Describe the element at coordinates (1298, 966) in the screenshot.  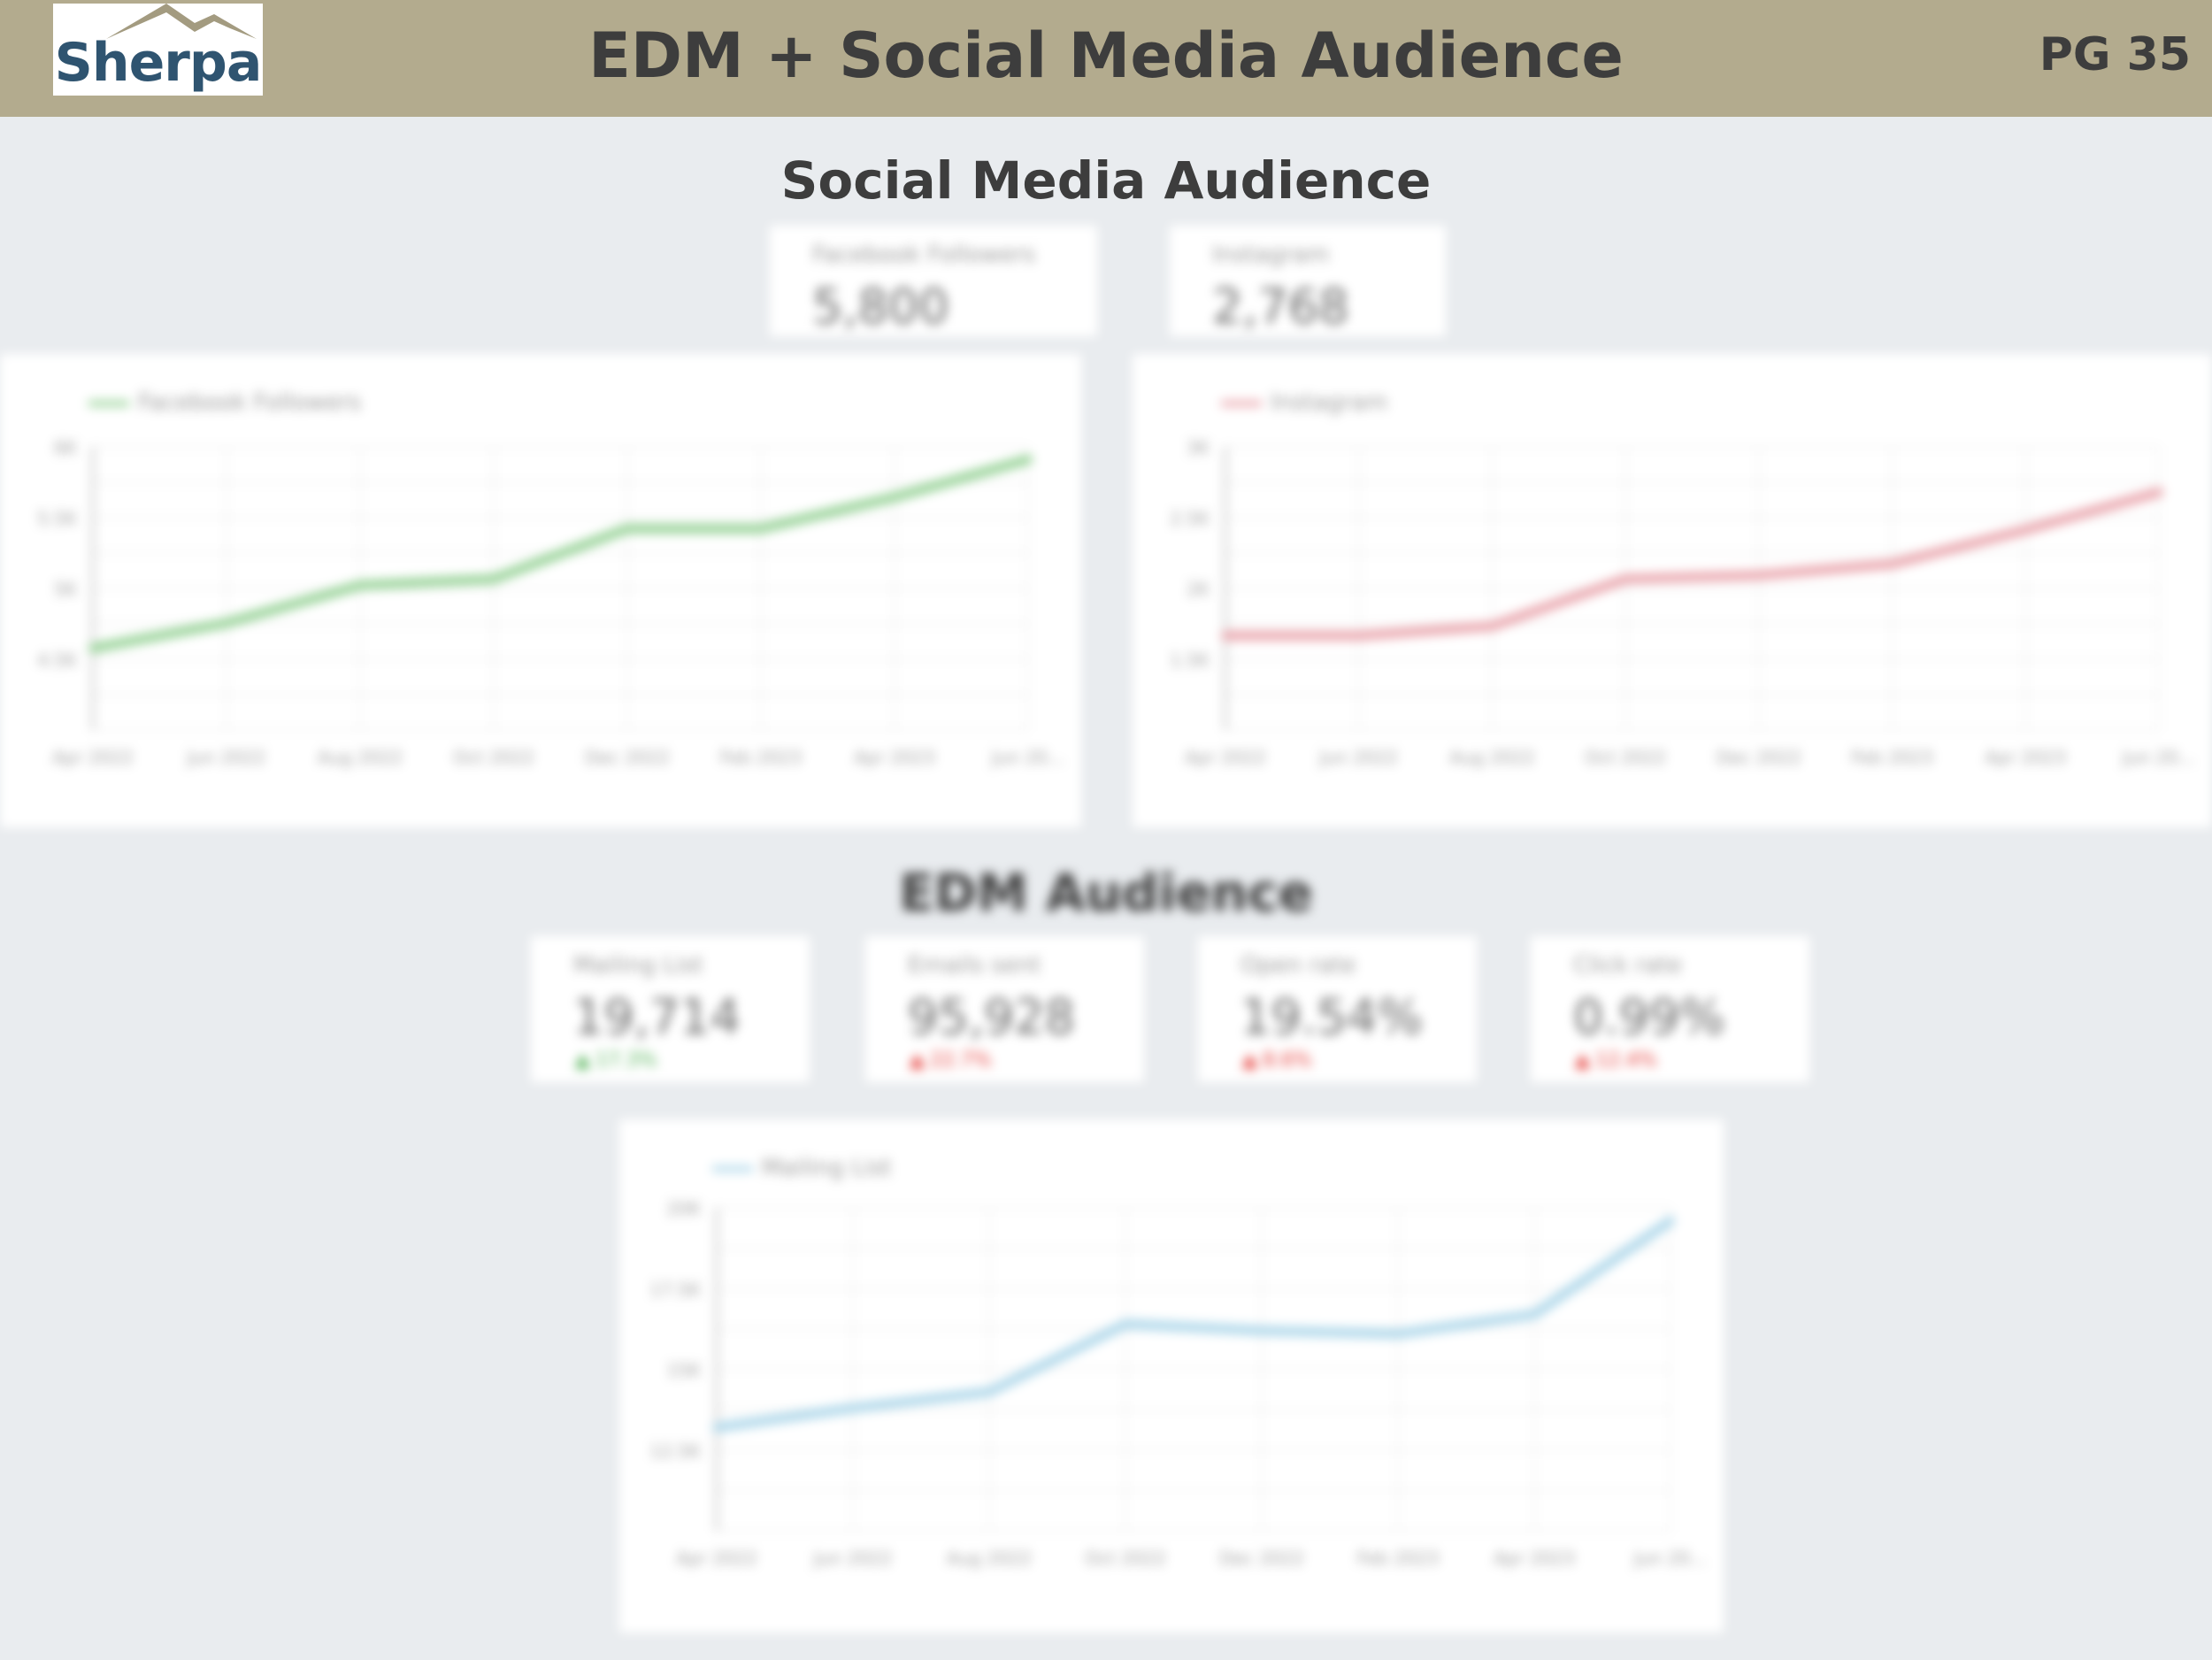
I see `kpi-label: Open rate` at that location.